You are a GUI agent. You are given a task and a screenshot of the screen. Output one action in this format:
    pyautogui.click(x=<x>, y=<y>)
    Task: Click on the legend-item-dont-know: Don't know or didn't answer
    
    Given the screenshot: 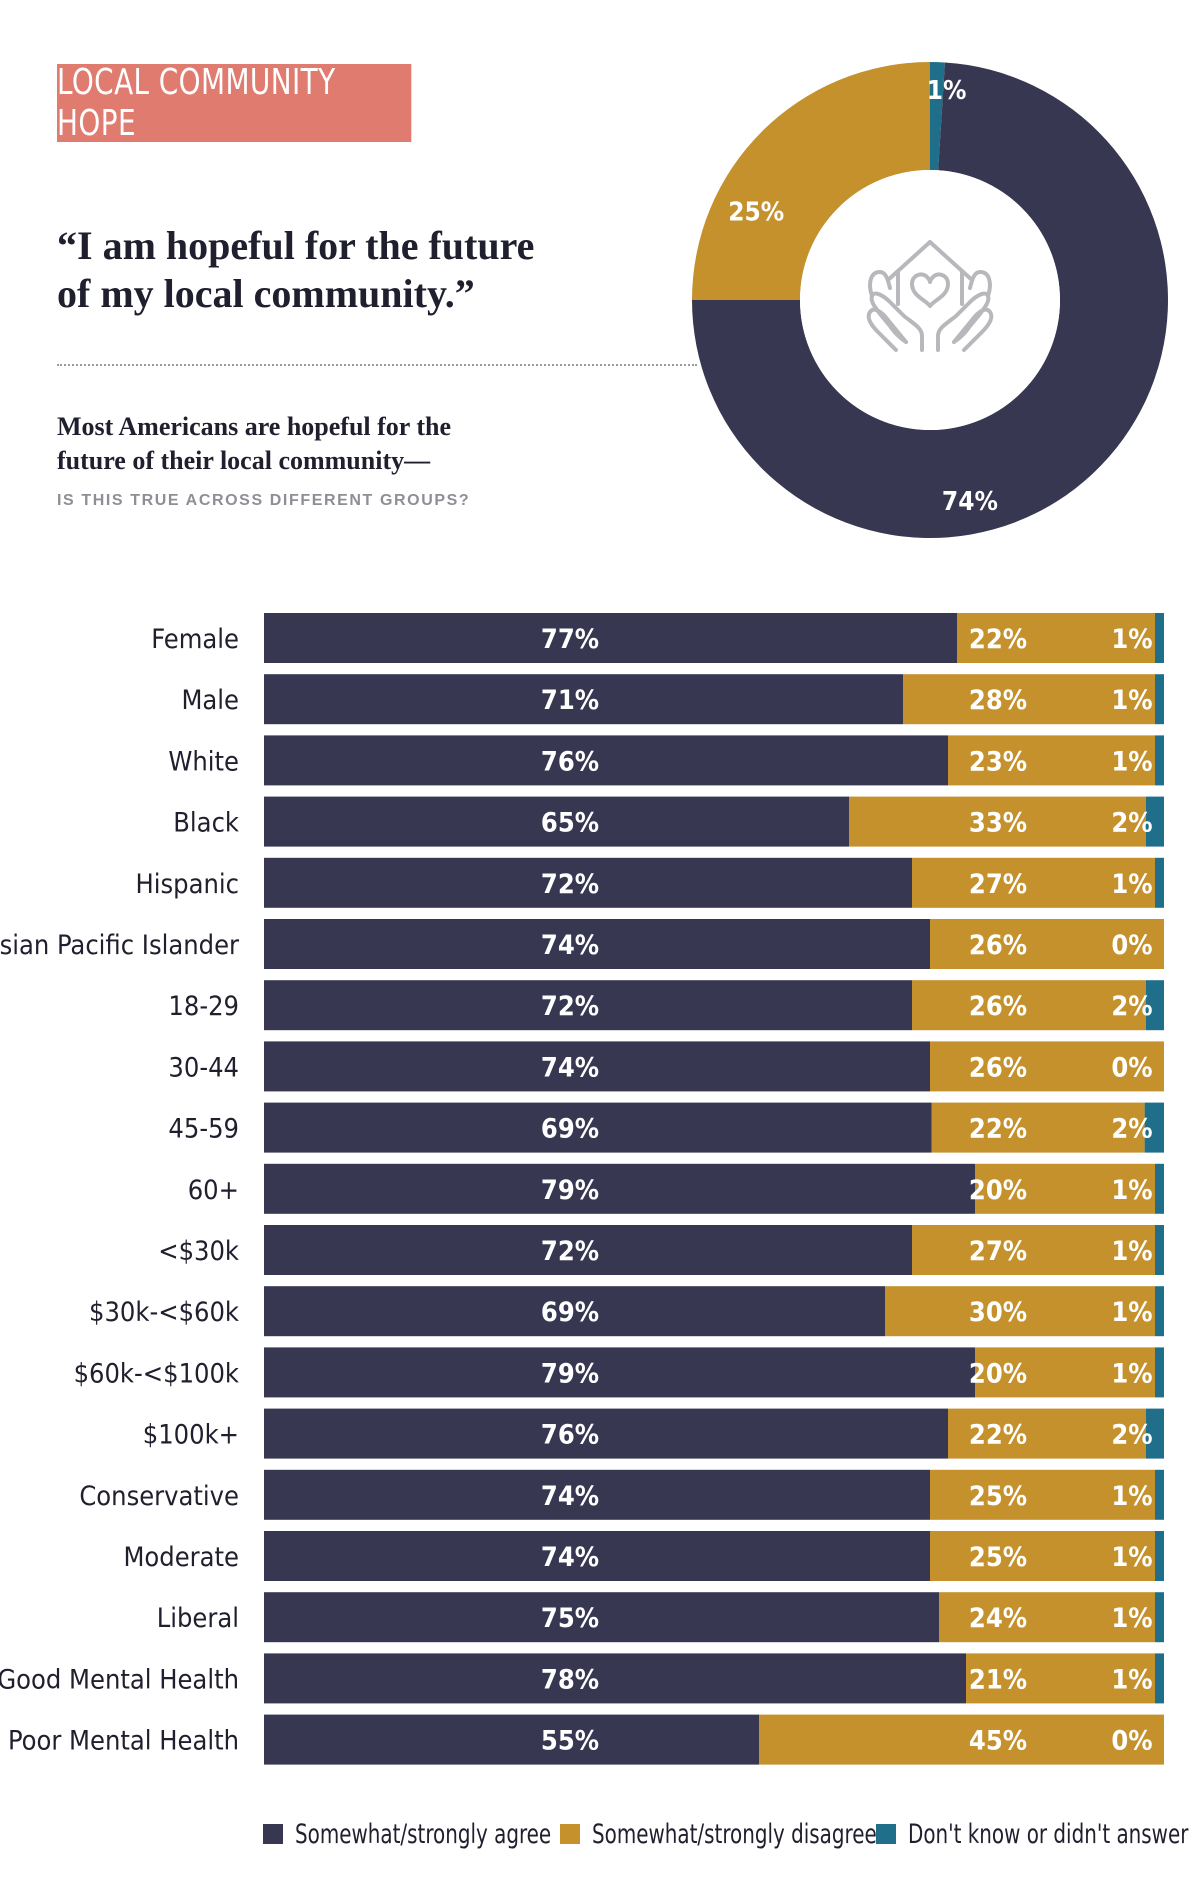 What is the action you would take?
    pyautogui.click(x=1032, y=1834)
    